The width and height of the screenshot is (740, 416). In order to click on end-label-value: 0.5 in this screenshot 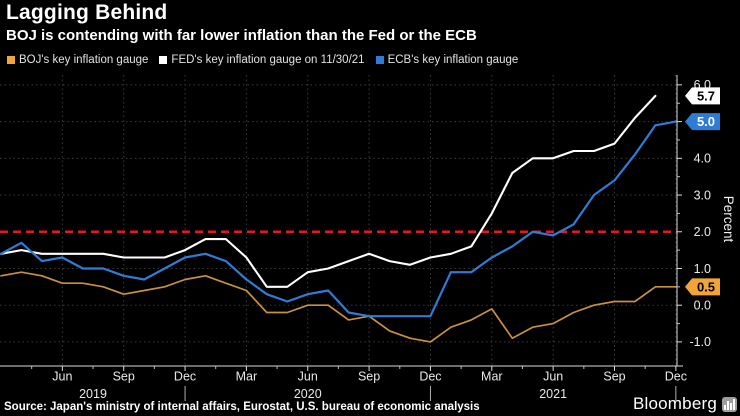, I will do `click(706, 286)`.